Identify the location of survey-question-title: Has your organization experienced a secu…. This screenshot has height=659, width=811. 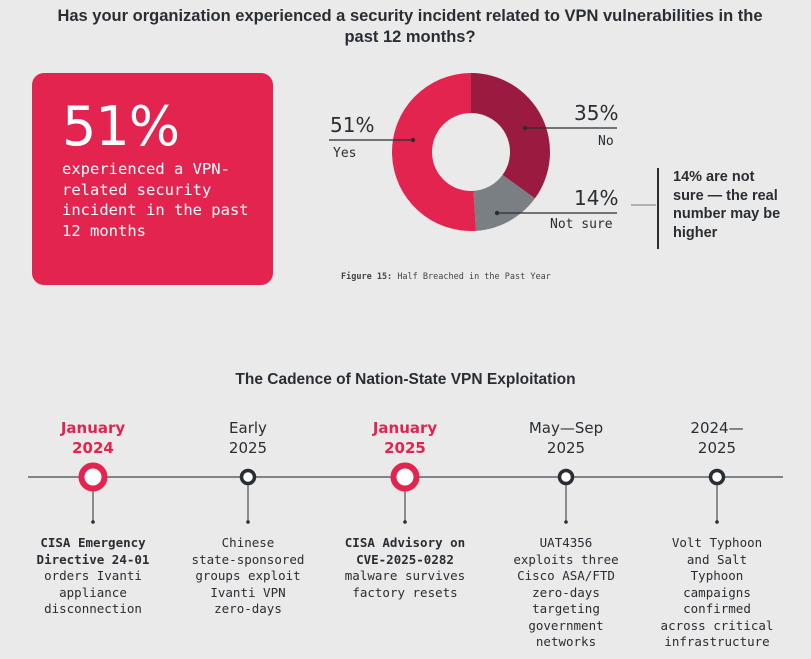
(410, 26).